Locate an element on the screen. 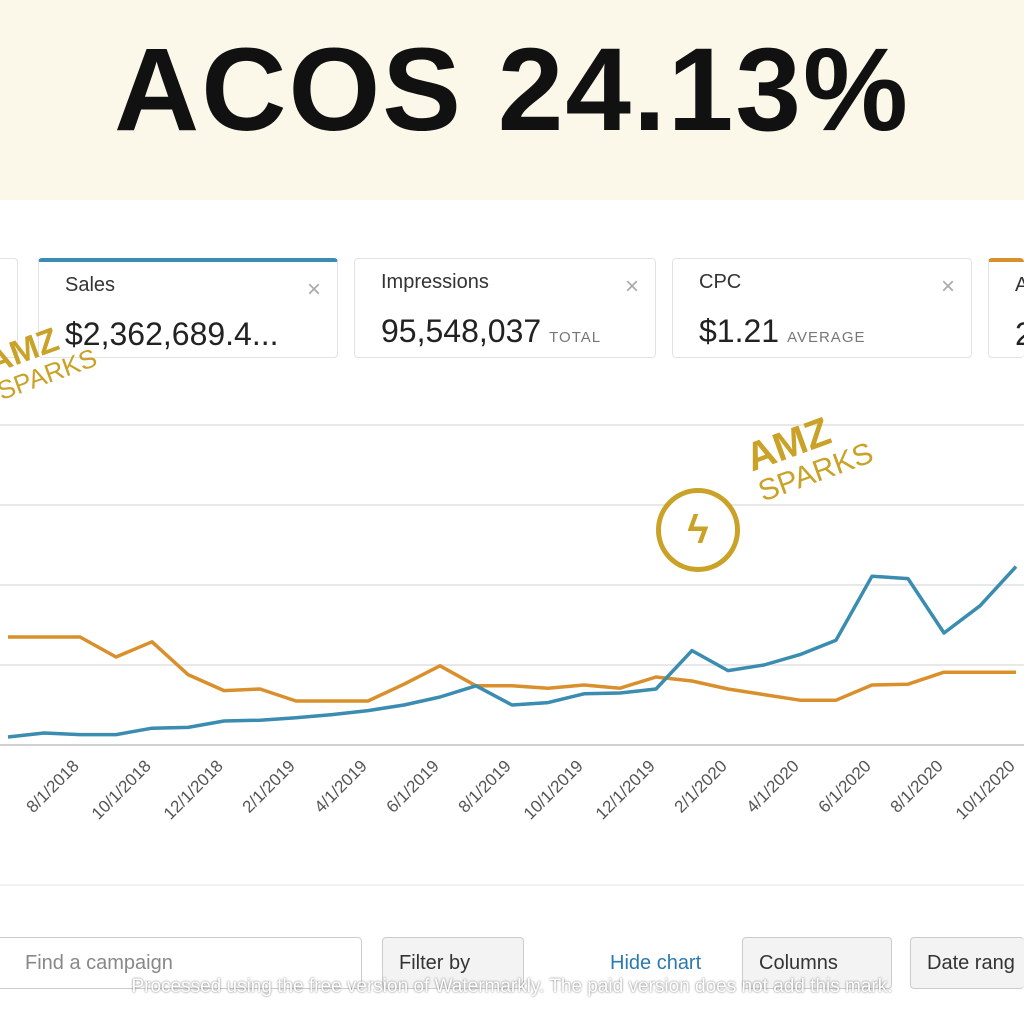 This screenshot has height=1024, width=1024. x-tick-label: 6/1/2020 is located at coordinates (845, 786).